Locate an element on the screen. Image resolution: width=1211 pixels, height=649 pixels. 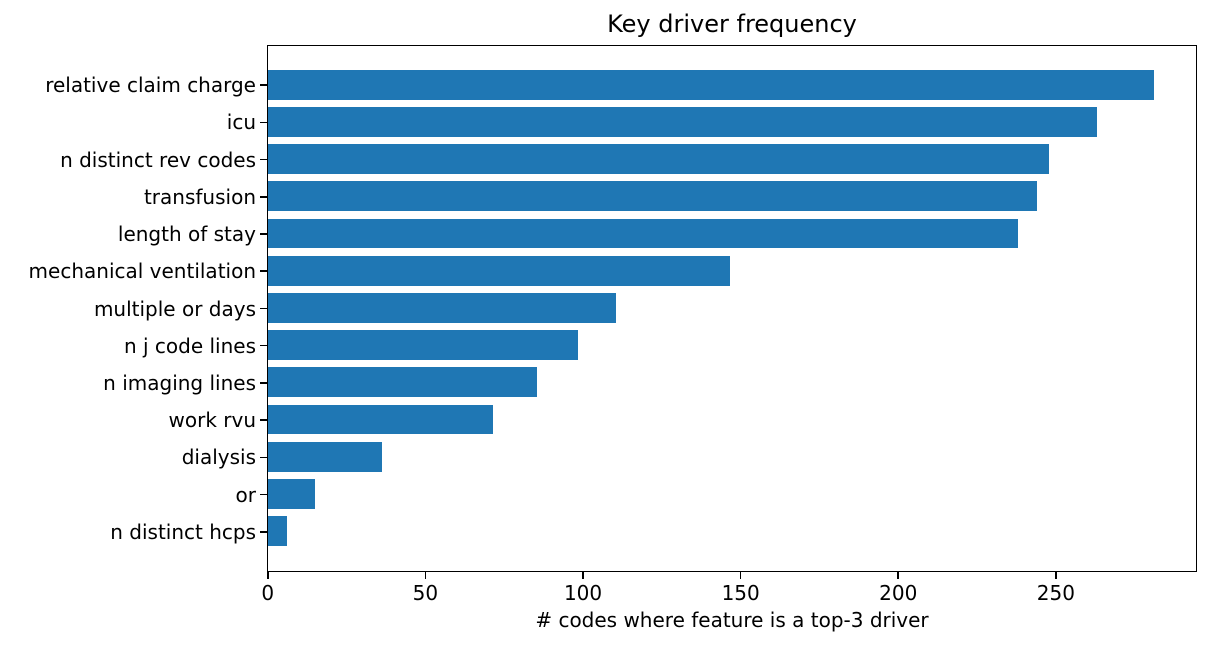
bar-dialysis is located at coordinates (325, 456).